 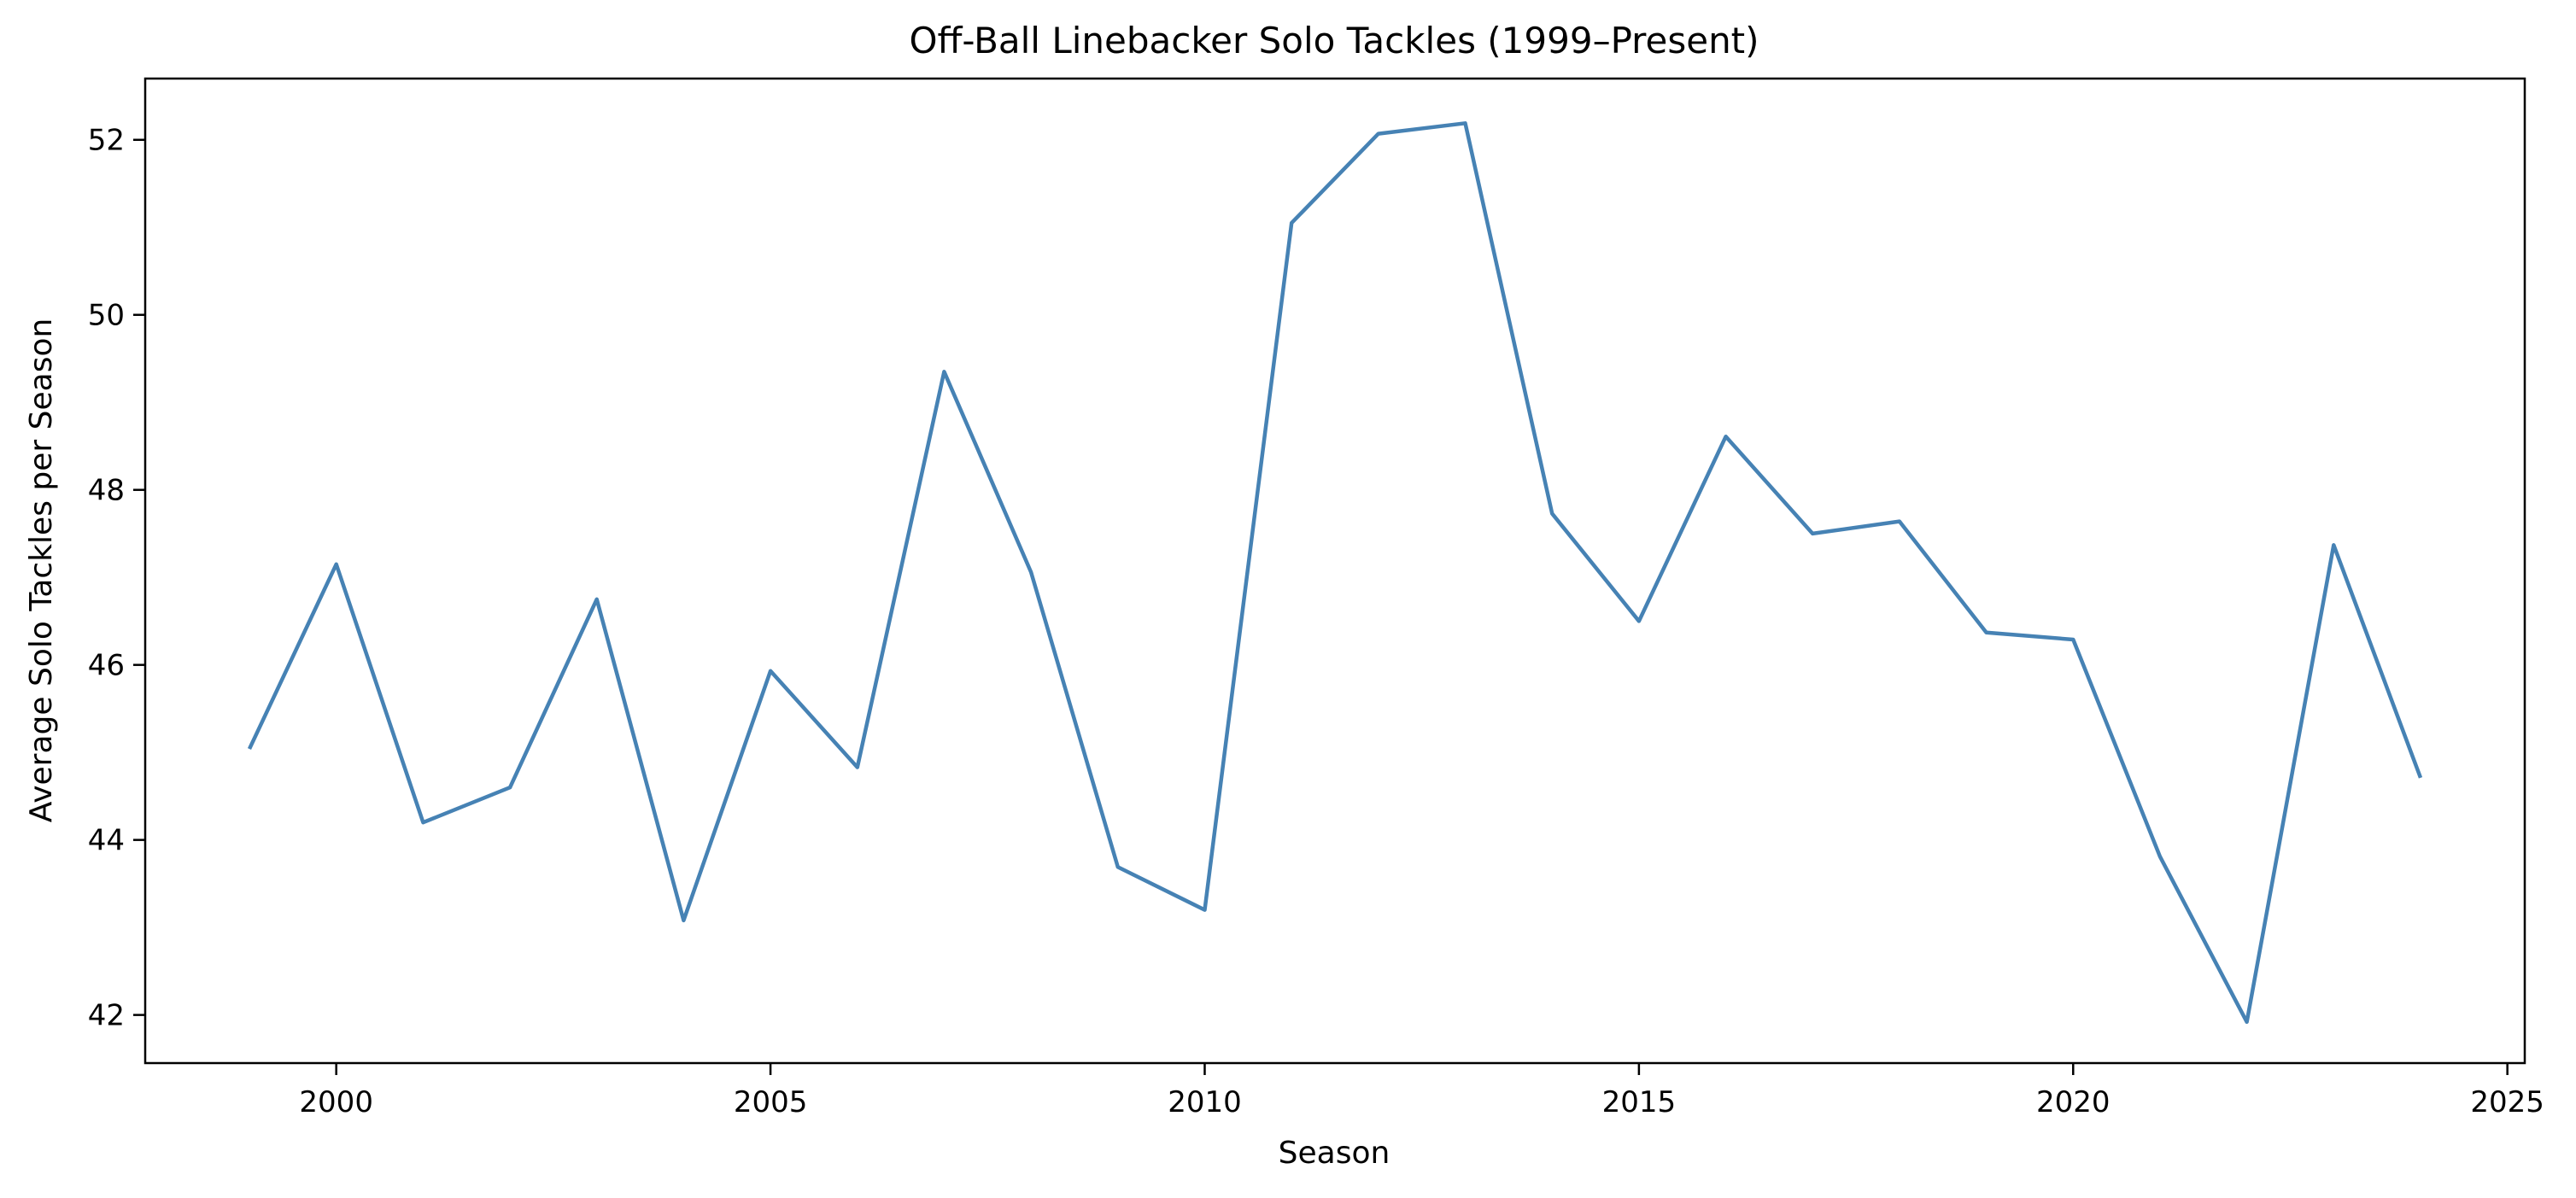 I want to click on y-tick-label: 46, so click(x=106, y=666).